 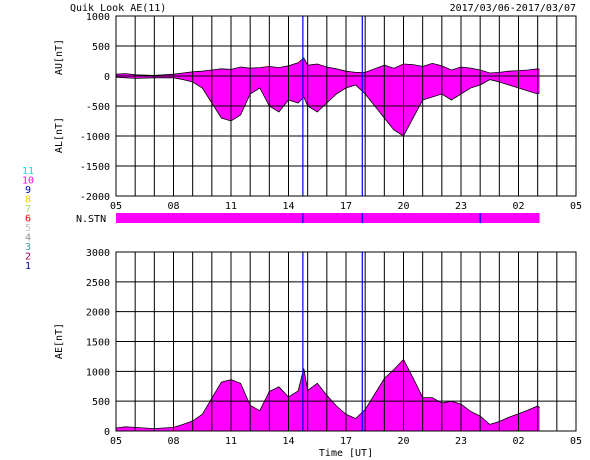 What do you see at coordinates (59, 341) in the screenshot?
I see `ae-axis-label: AE[nT]` at bounding box center [59, 341].